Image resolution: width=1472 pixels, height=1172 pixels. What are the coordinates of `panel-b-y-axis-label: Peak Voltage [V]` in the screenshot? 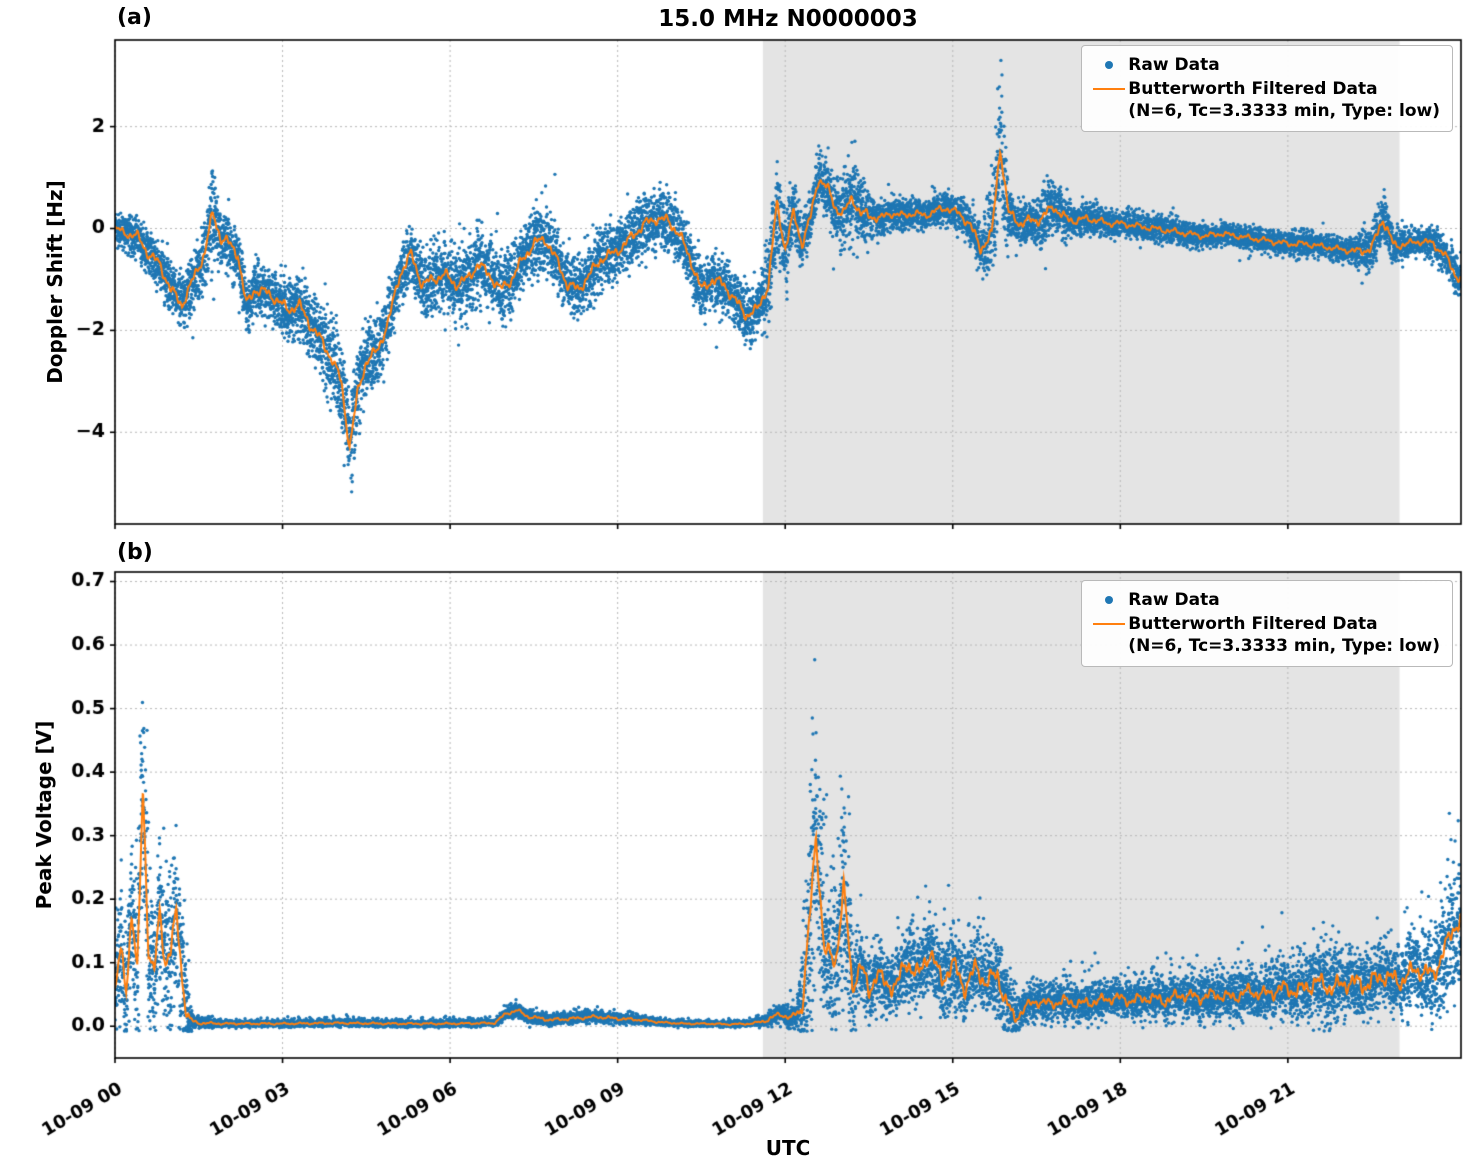 It's located at (44, 815).